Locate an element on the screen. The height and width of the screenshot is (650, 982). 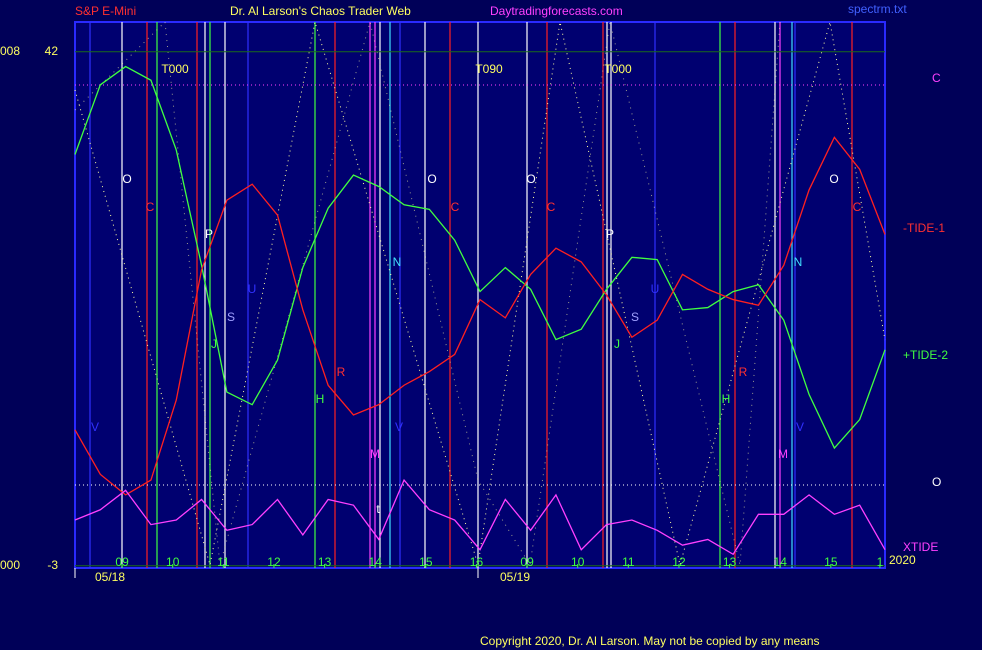
right-label: XTIDE is located at coordinates (920, 547).